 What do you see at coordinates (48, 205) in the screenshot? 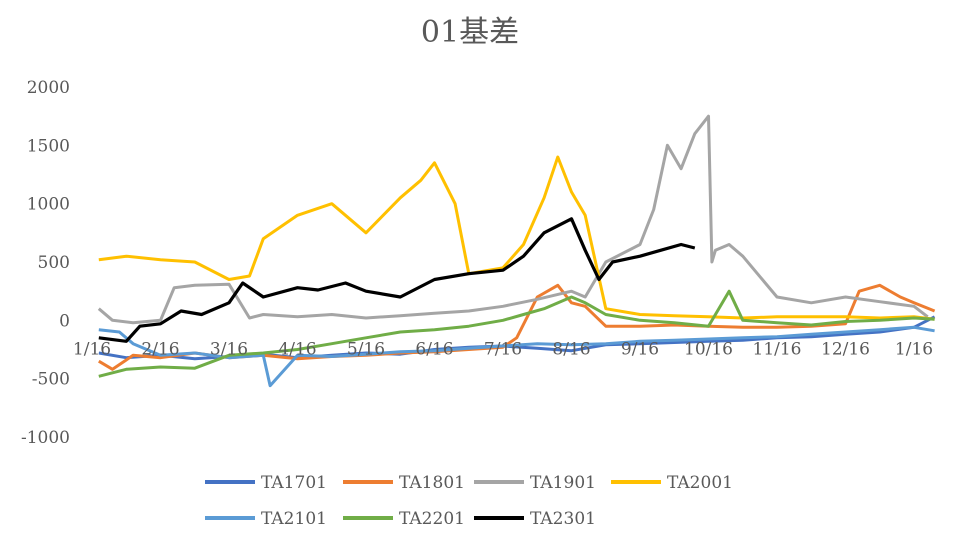
I see `y-tick-label: 1000` at bounding box center [48, 205].